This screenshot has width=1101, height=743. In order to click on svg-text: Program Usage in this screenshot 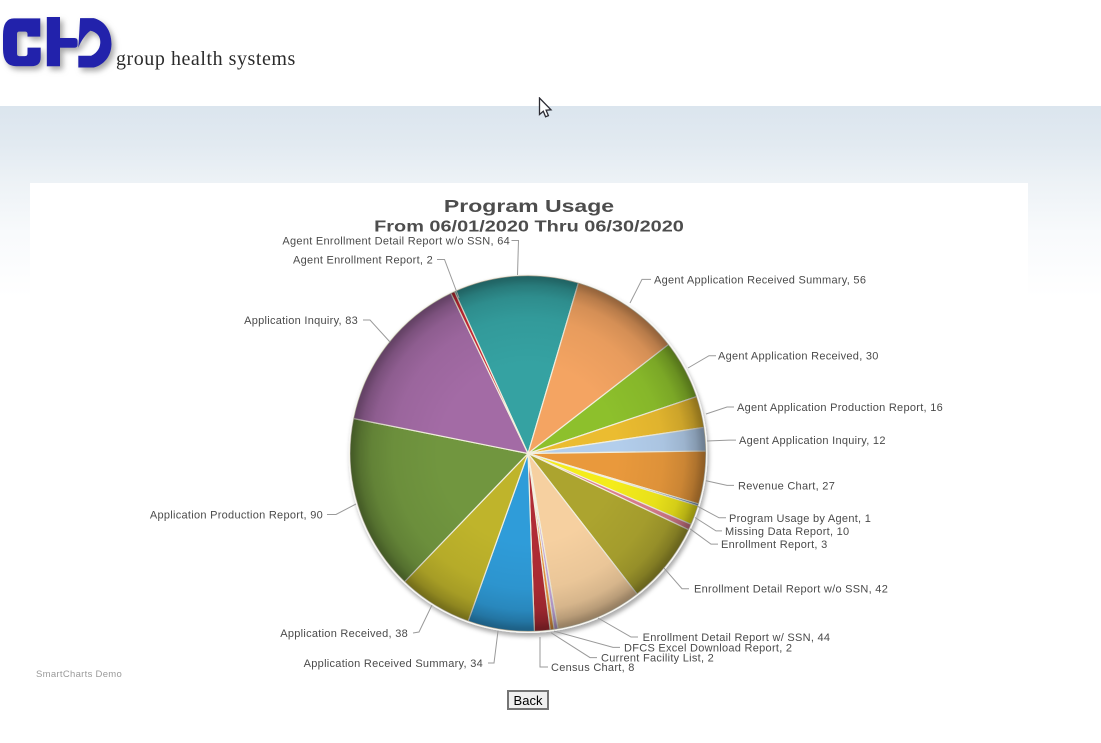, I will do `click(529, 207)`.